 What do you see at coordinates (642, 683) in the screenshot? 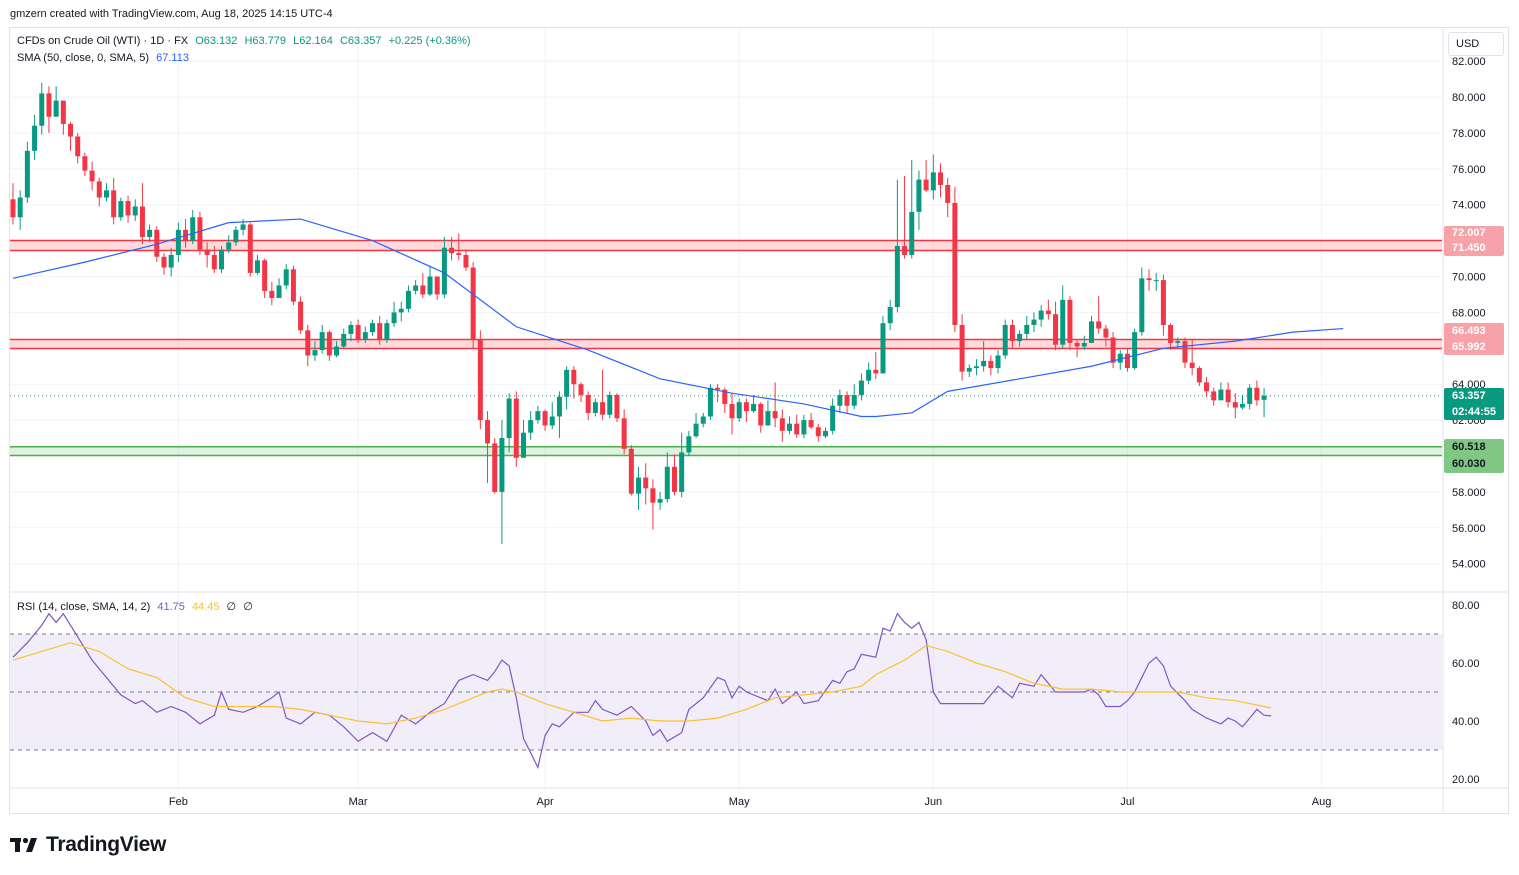
I see `rsi-ma-line` at bounding box center [642, 683].